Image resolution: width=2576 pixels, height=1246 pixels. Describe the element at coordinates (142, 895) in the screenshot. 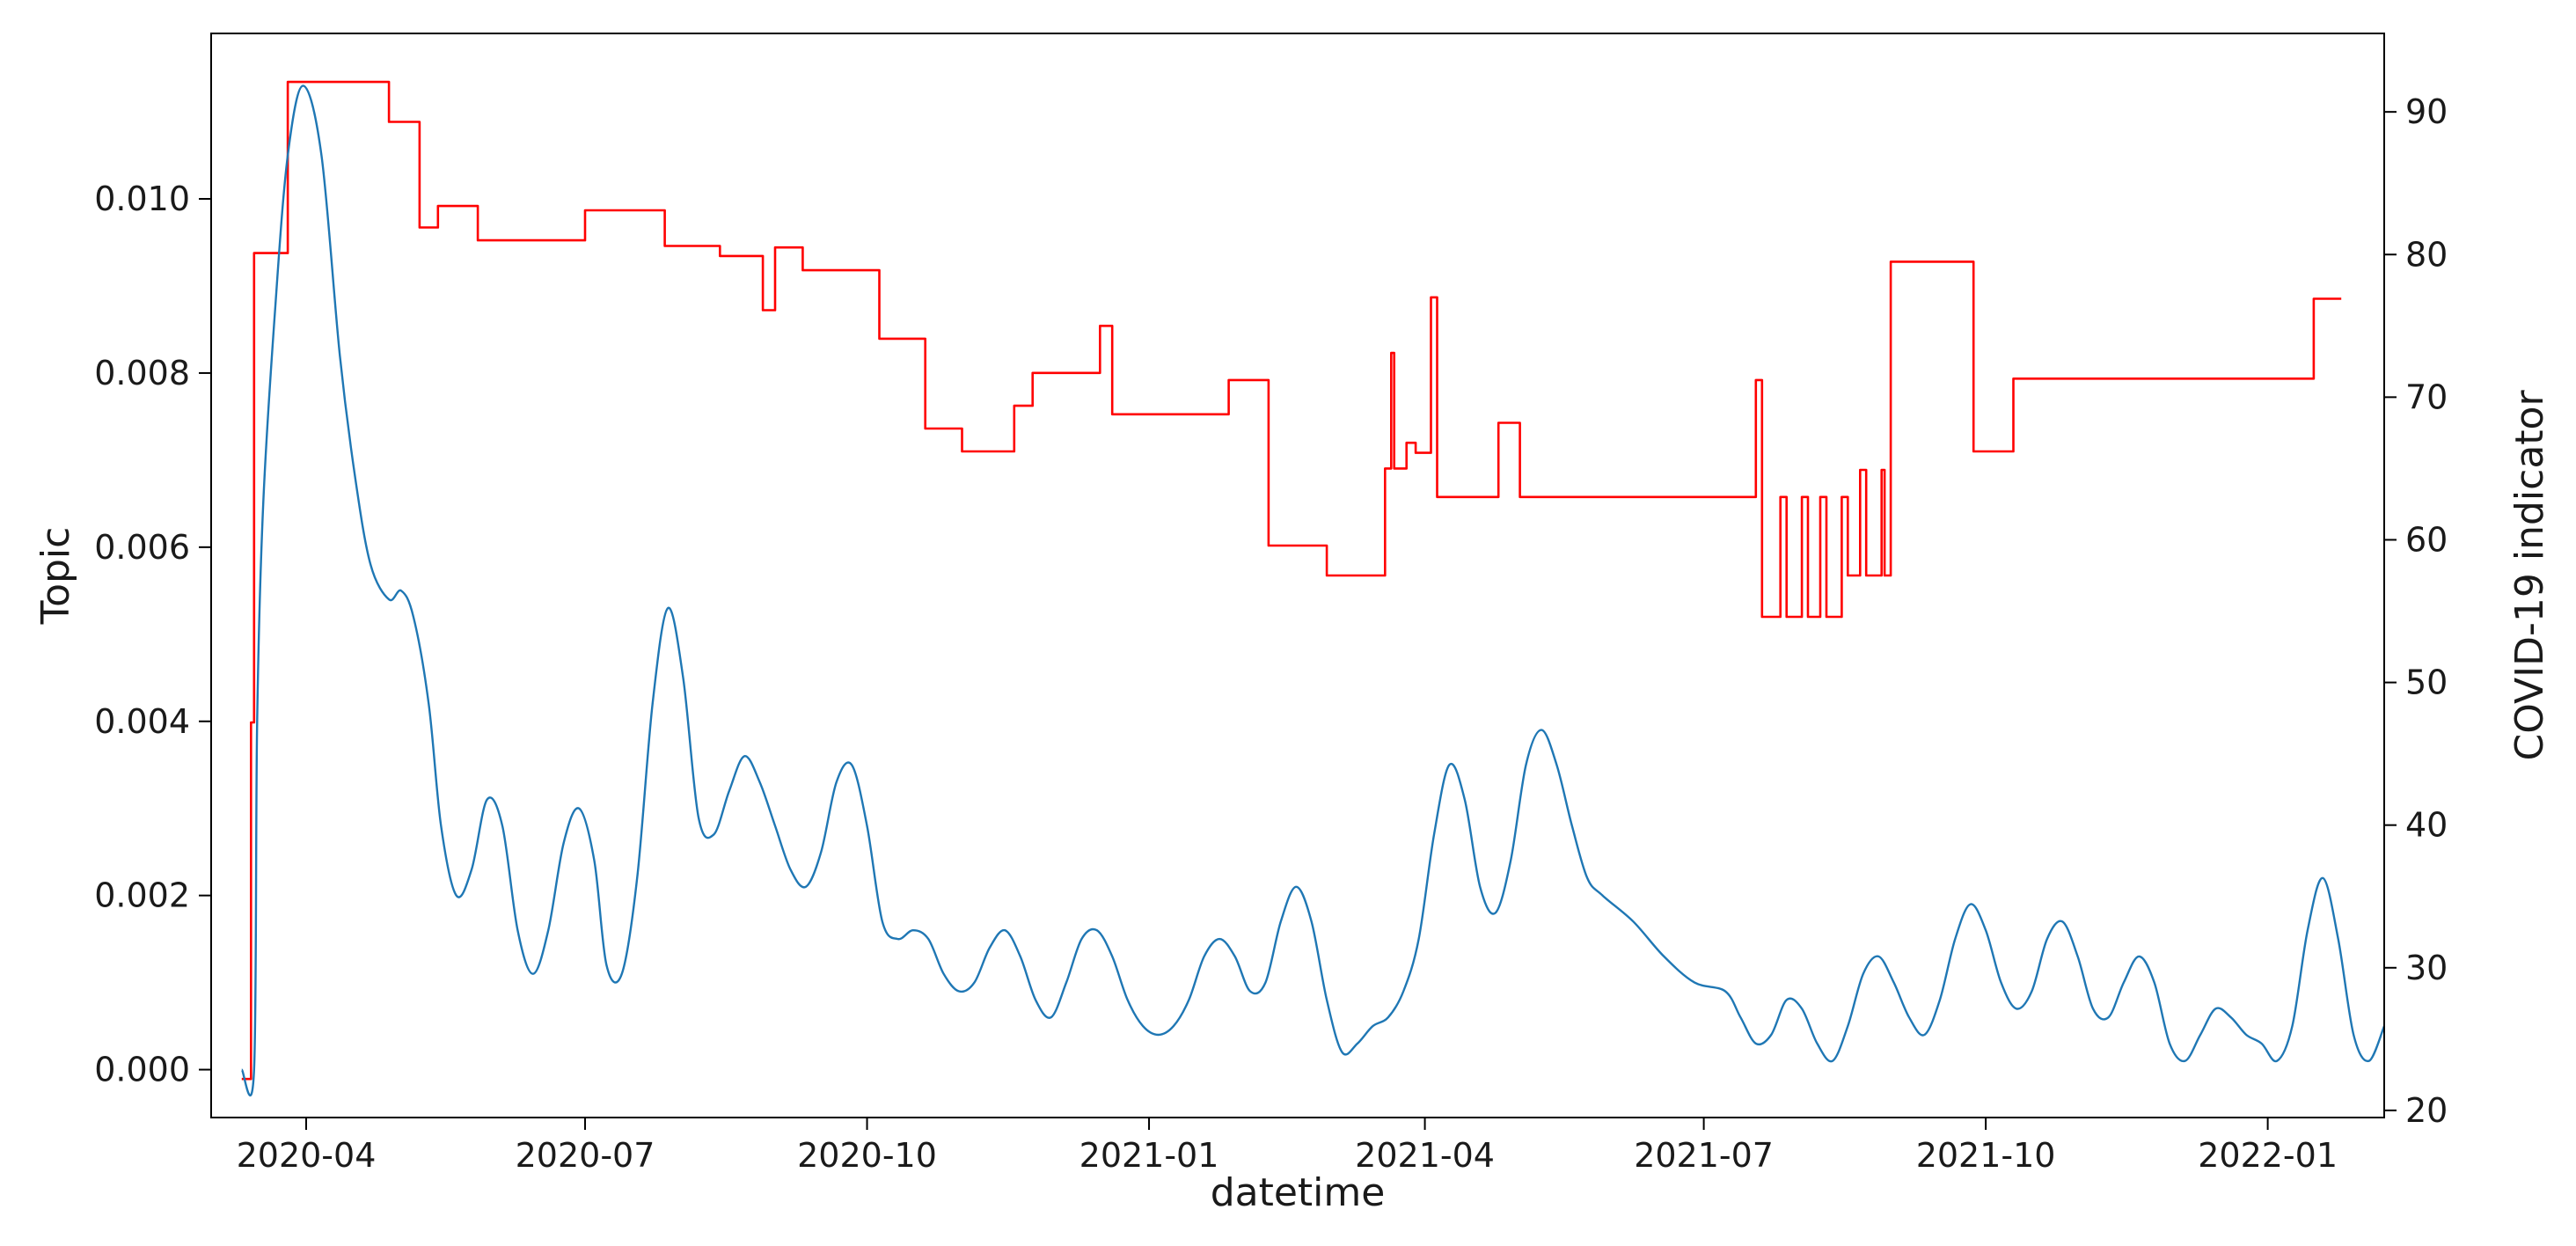

I see `left-y-tick-label: 0.002` at that location.